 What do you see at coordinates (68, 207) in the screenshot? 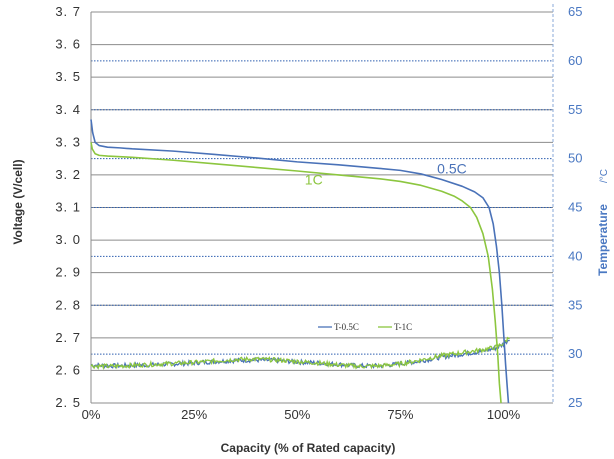
I see `y-tick-label: 3. 1` at bounding box center [68, 207].